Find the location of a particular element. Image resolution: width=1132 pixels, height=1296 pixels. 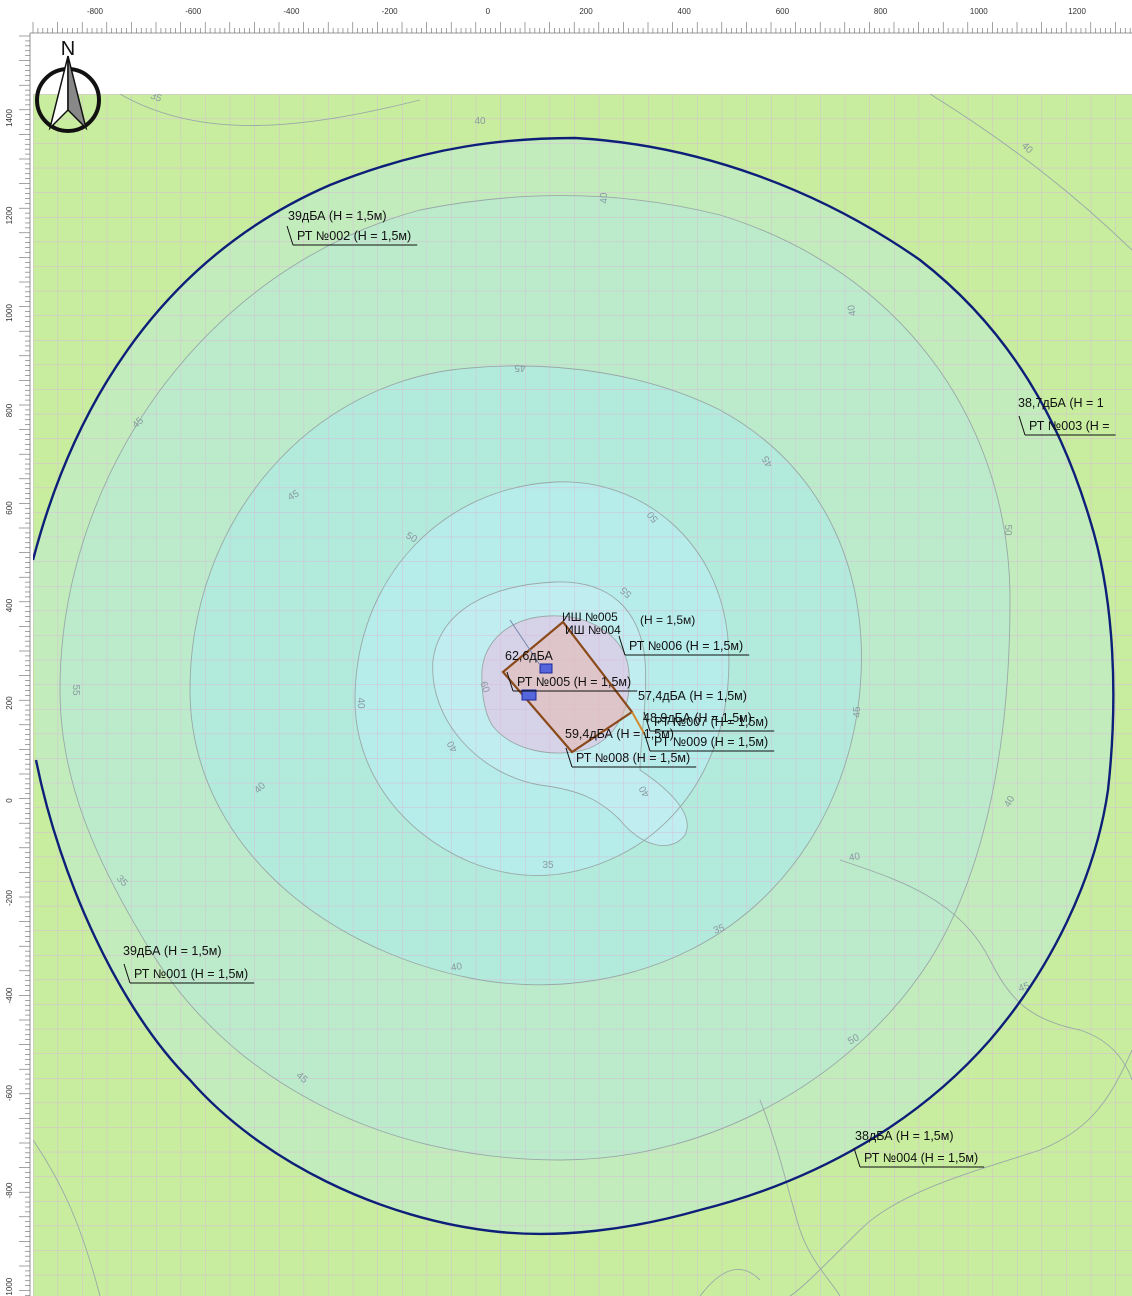

calc-point-name: РТ №008 (Н = 1,5м) is located at coordinates (633, 758).